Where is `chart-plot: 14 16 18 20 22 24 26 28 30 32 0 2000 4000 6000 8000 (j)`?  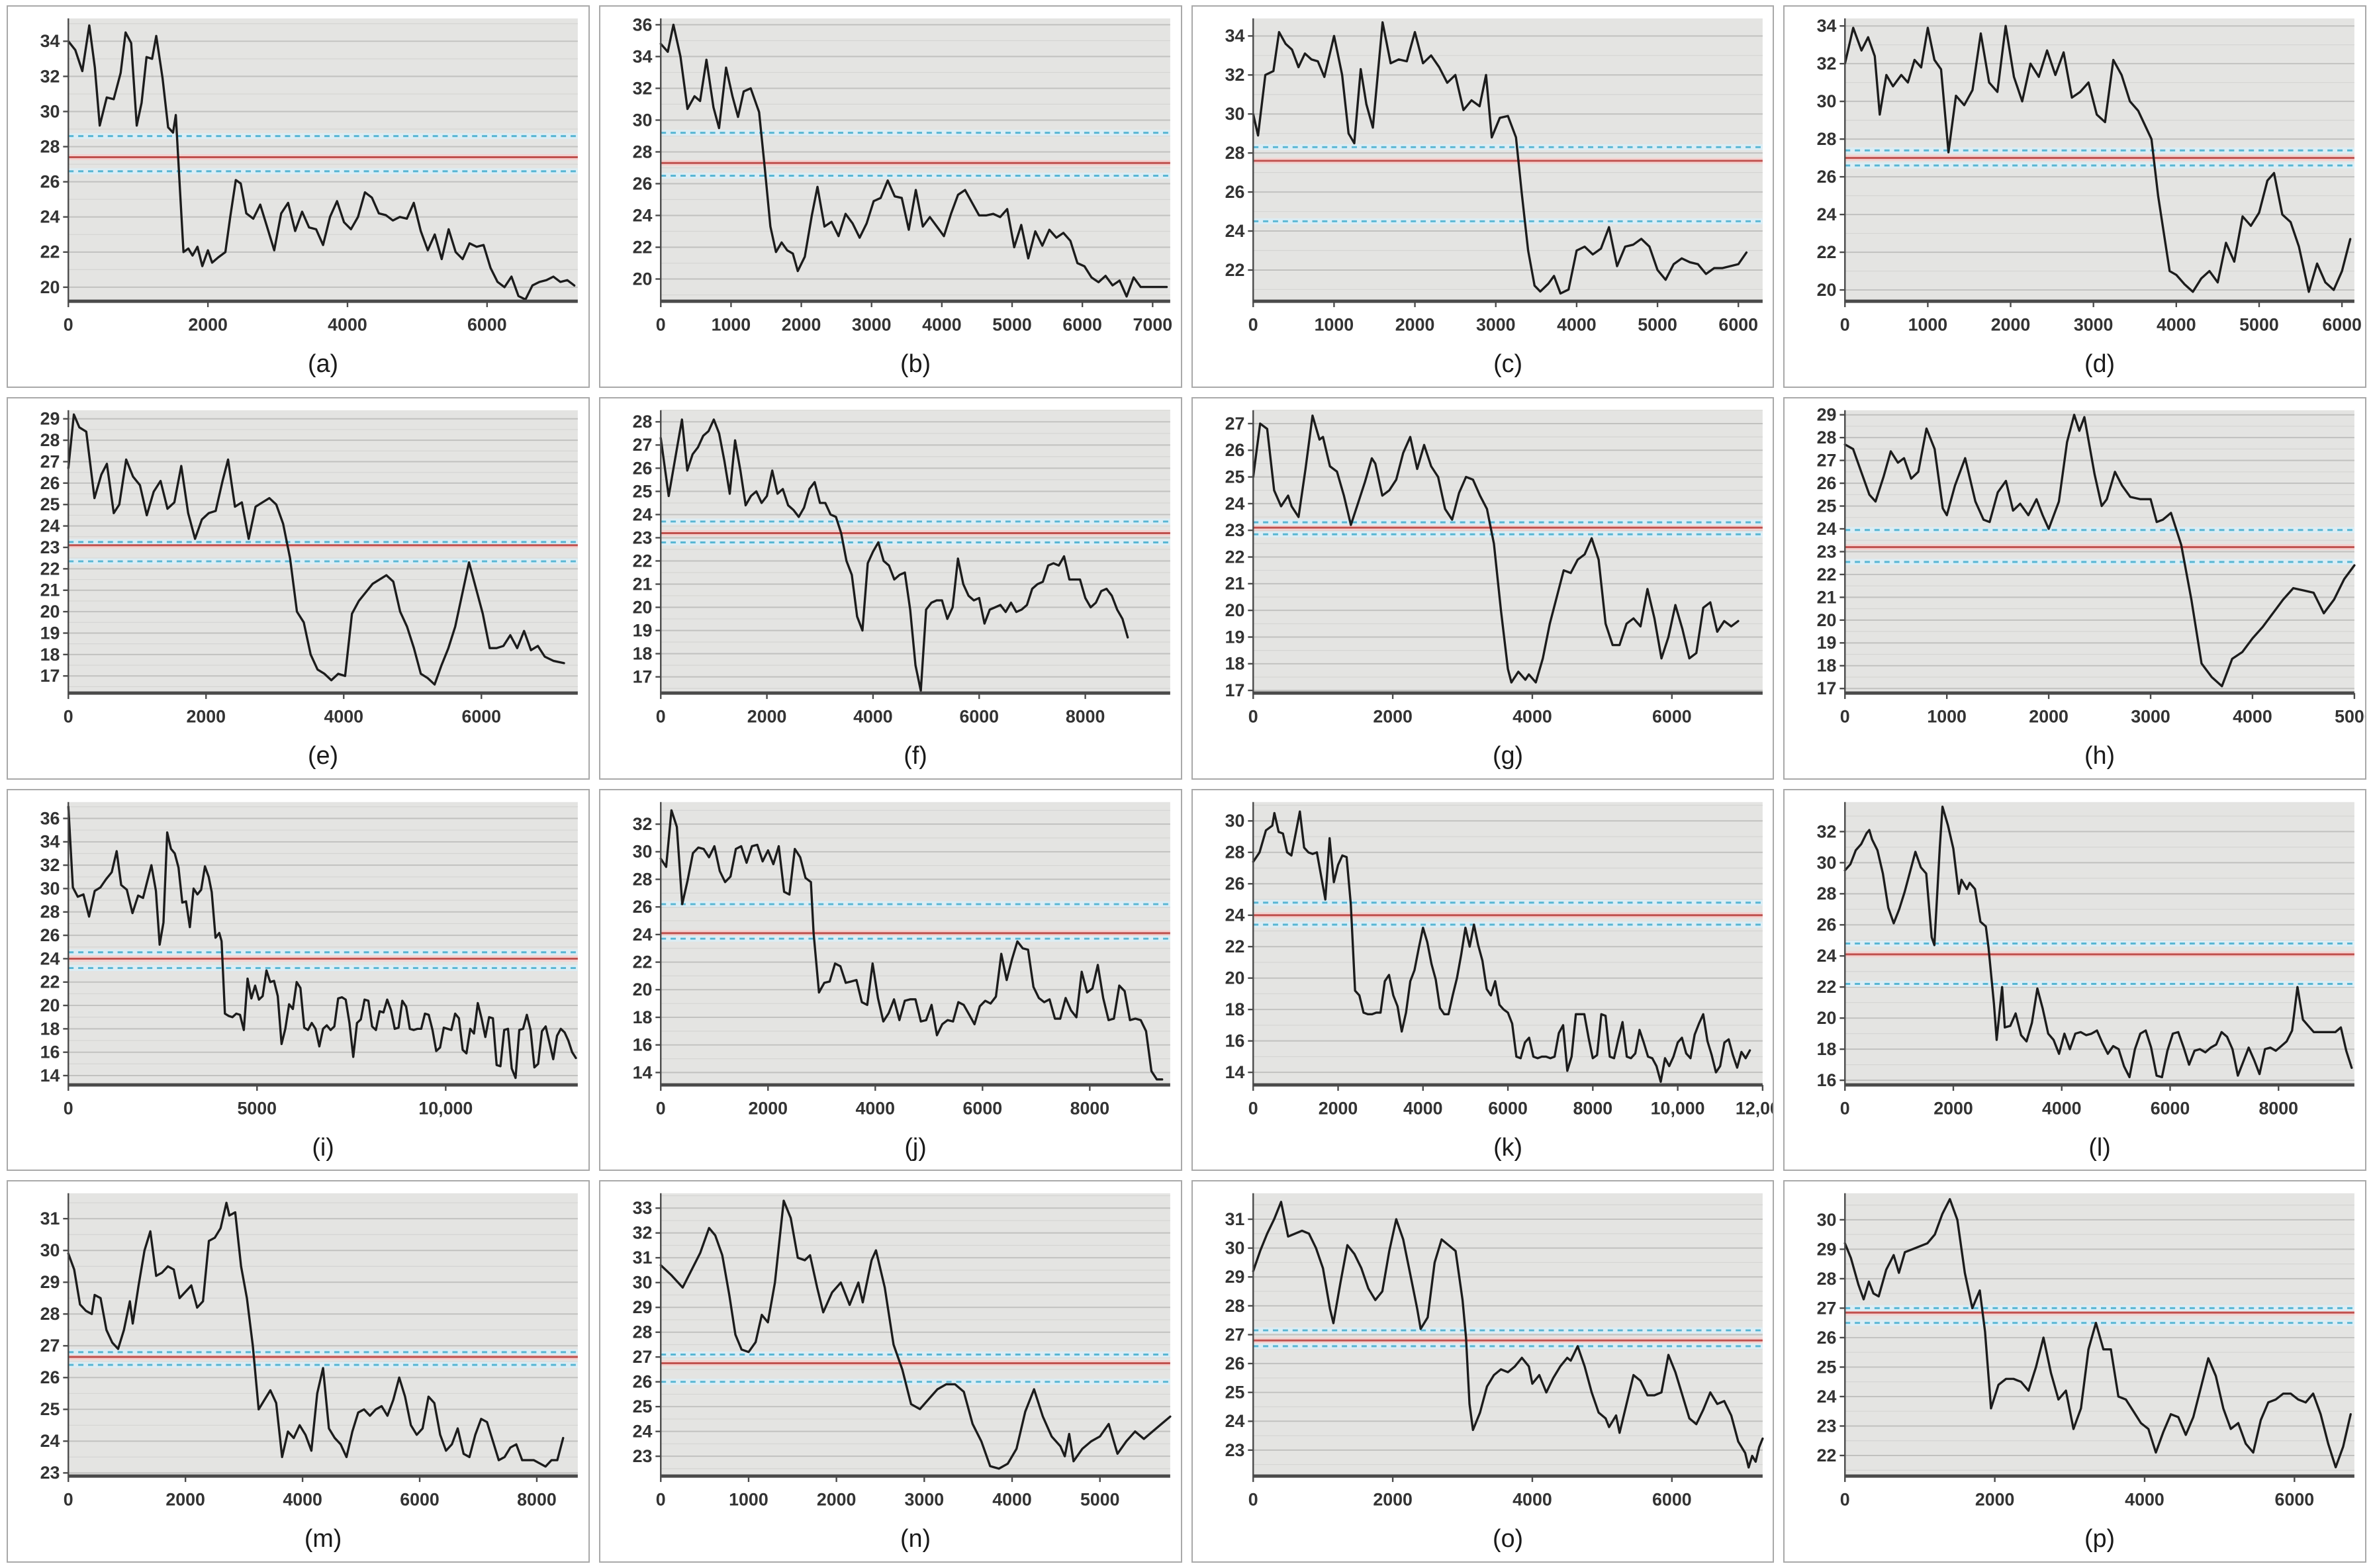 chart-plot: 14 16 18 20 22 24 26 28 30 32 0 2000 4000 6000 8000 (j) is located at coordinates (901, 981).